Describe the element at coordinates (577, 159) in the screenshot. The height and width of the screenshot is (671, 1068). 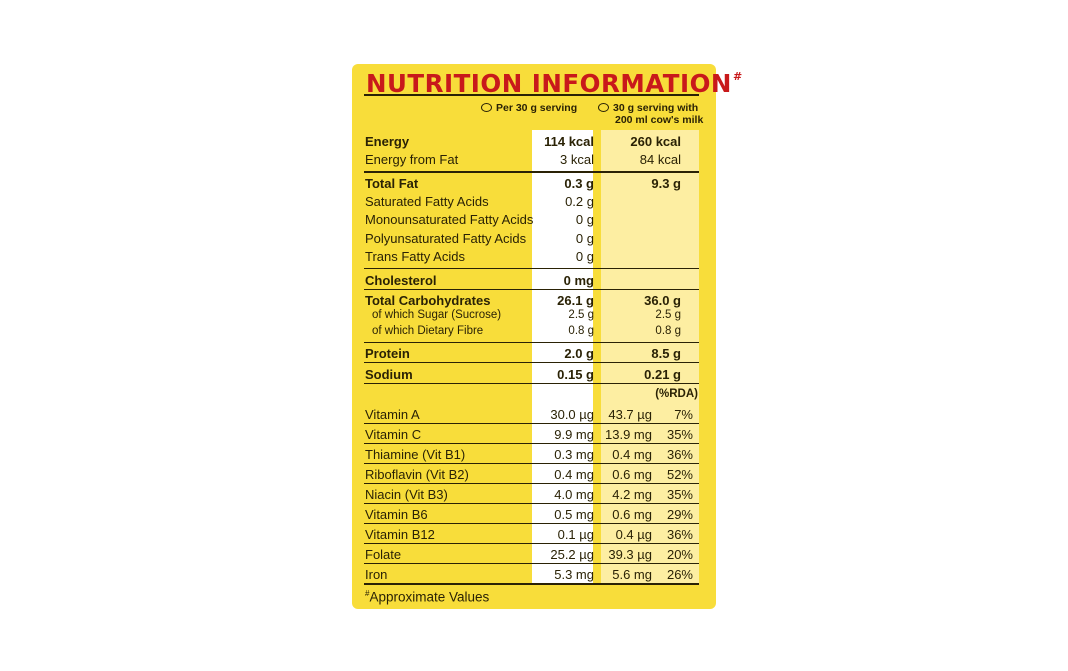
I see `per-serving-value: 3 kcal` at that location.